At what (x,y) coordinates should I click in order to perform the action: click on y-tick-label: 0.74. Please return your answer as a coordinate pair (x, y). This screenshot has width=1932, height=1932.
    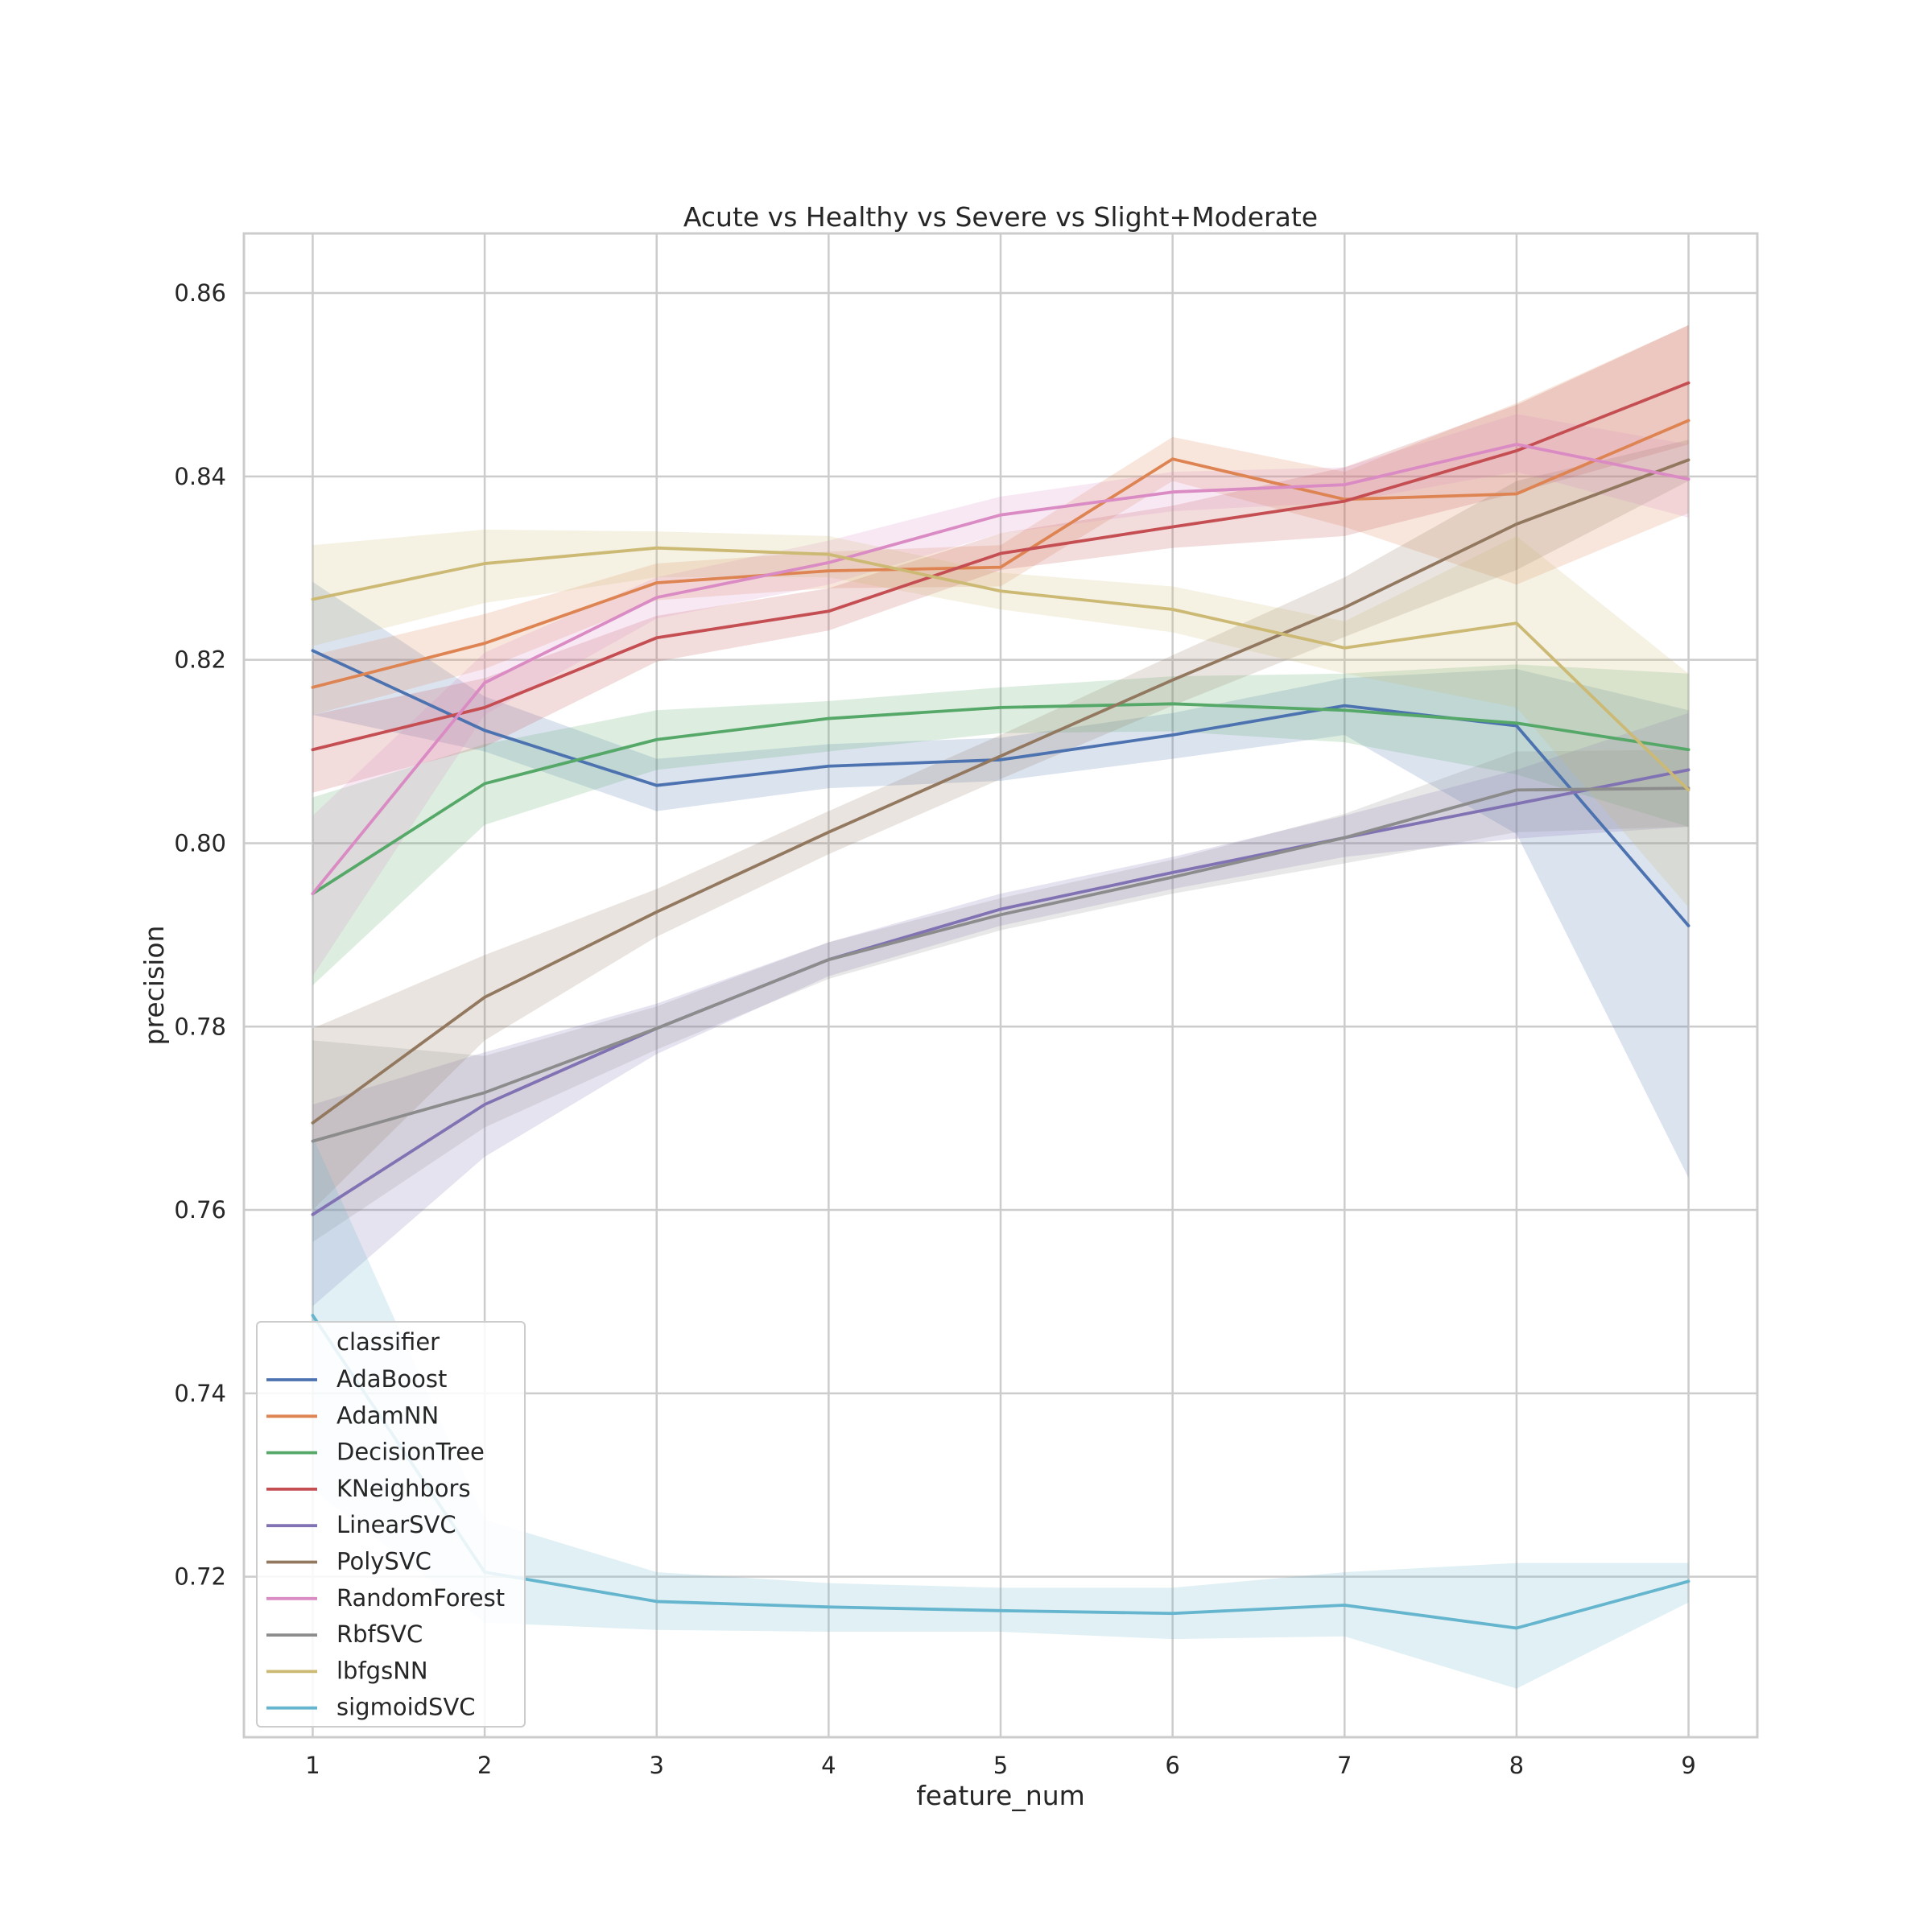
    Looking at the image, I should click on (200, 1393).